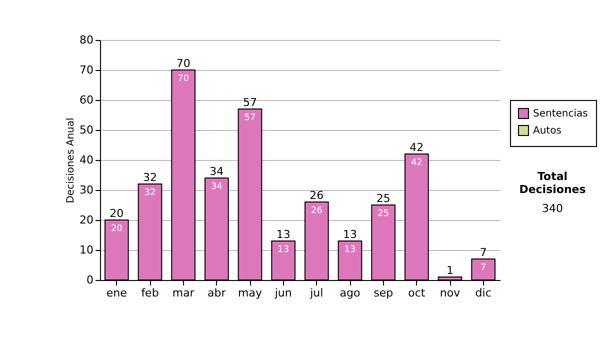 Image resolution: width=600 pixels, height=340 pixels. Describe the element at coordinates (87, 250) in the screenshot. I see `y-tick-label: 10` at that location.